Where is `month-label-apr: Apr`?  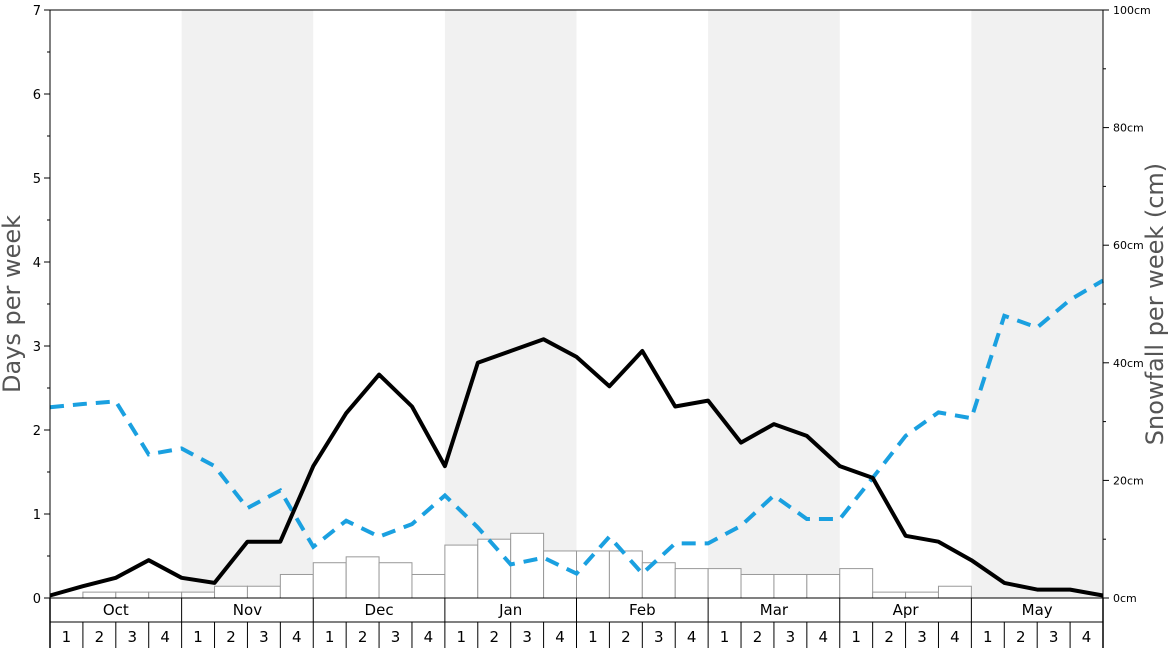 month-label-apr: Apr is located at coordinates (906, 610).